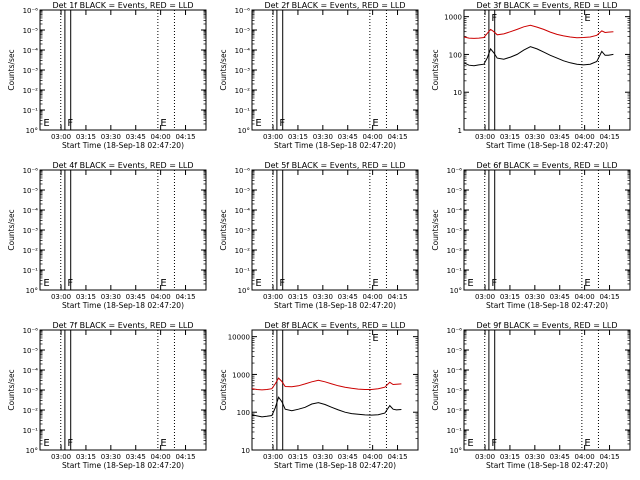 Image resolution: width=640 pixels, height=480 pixels. I want to click on chart-title: Det 2f BLACK = Events, RED = LLD, so click(334, 5).